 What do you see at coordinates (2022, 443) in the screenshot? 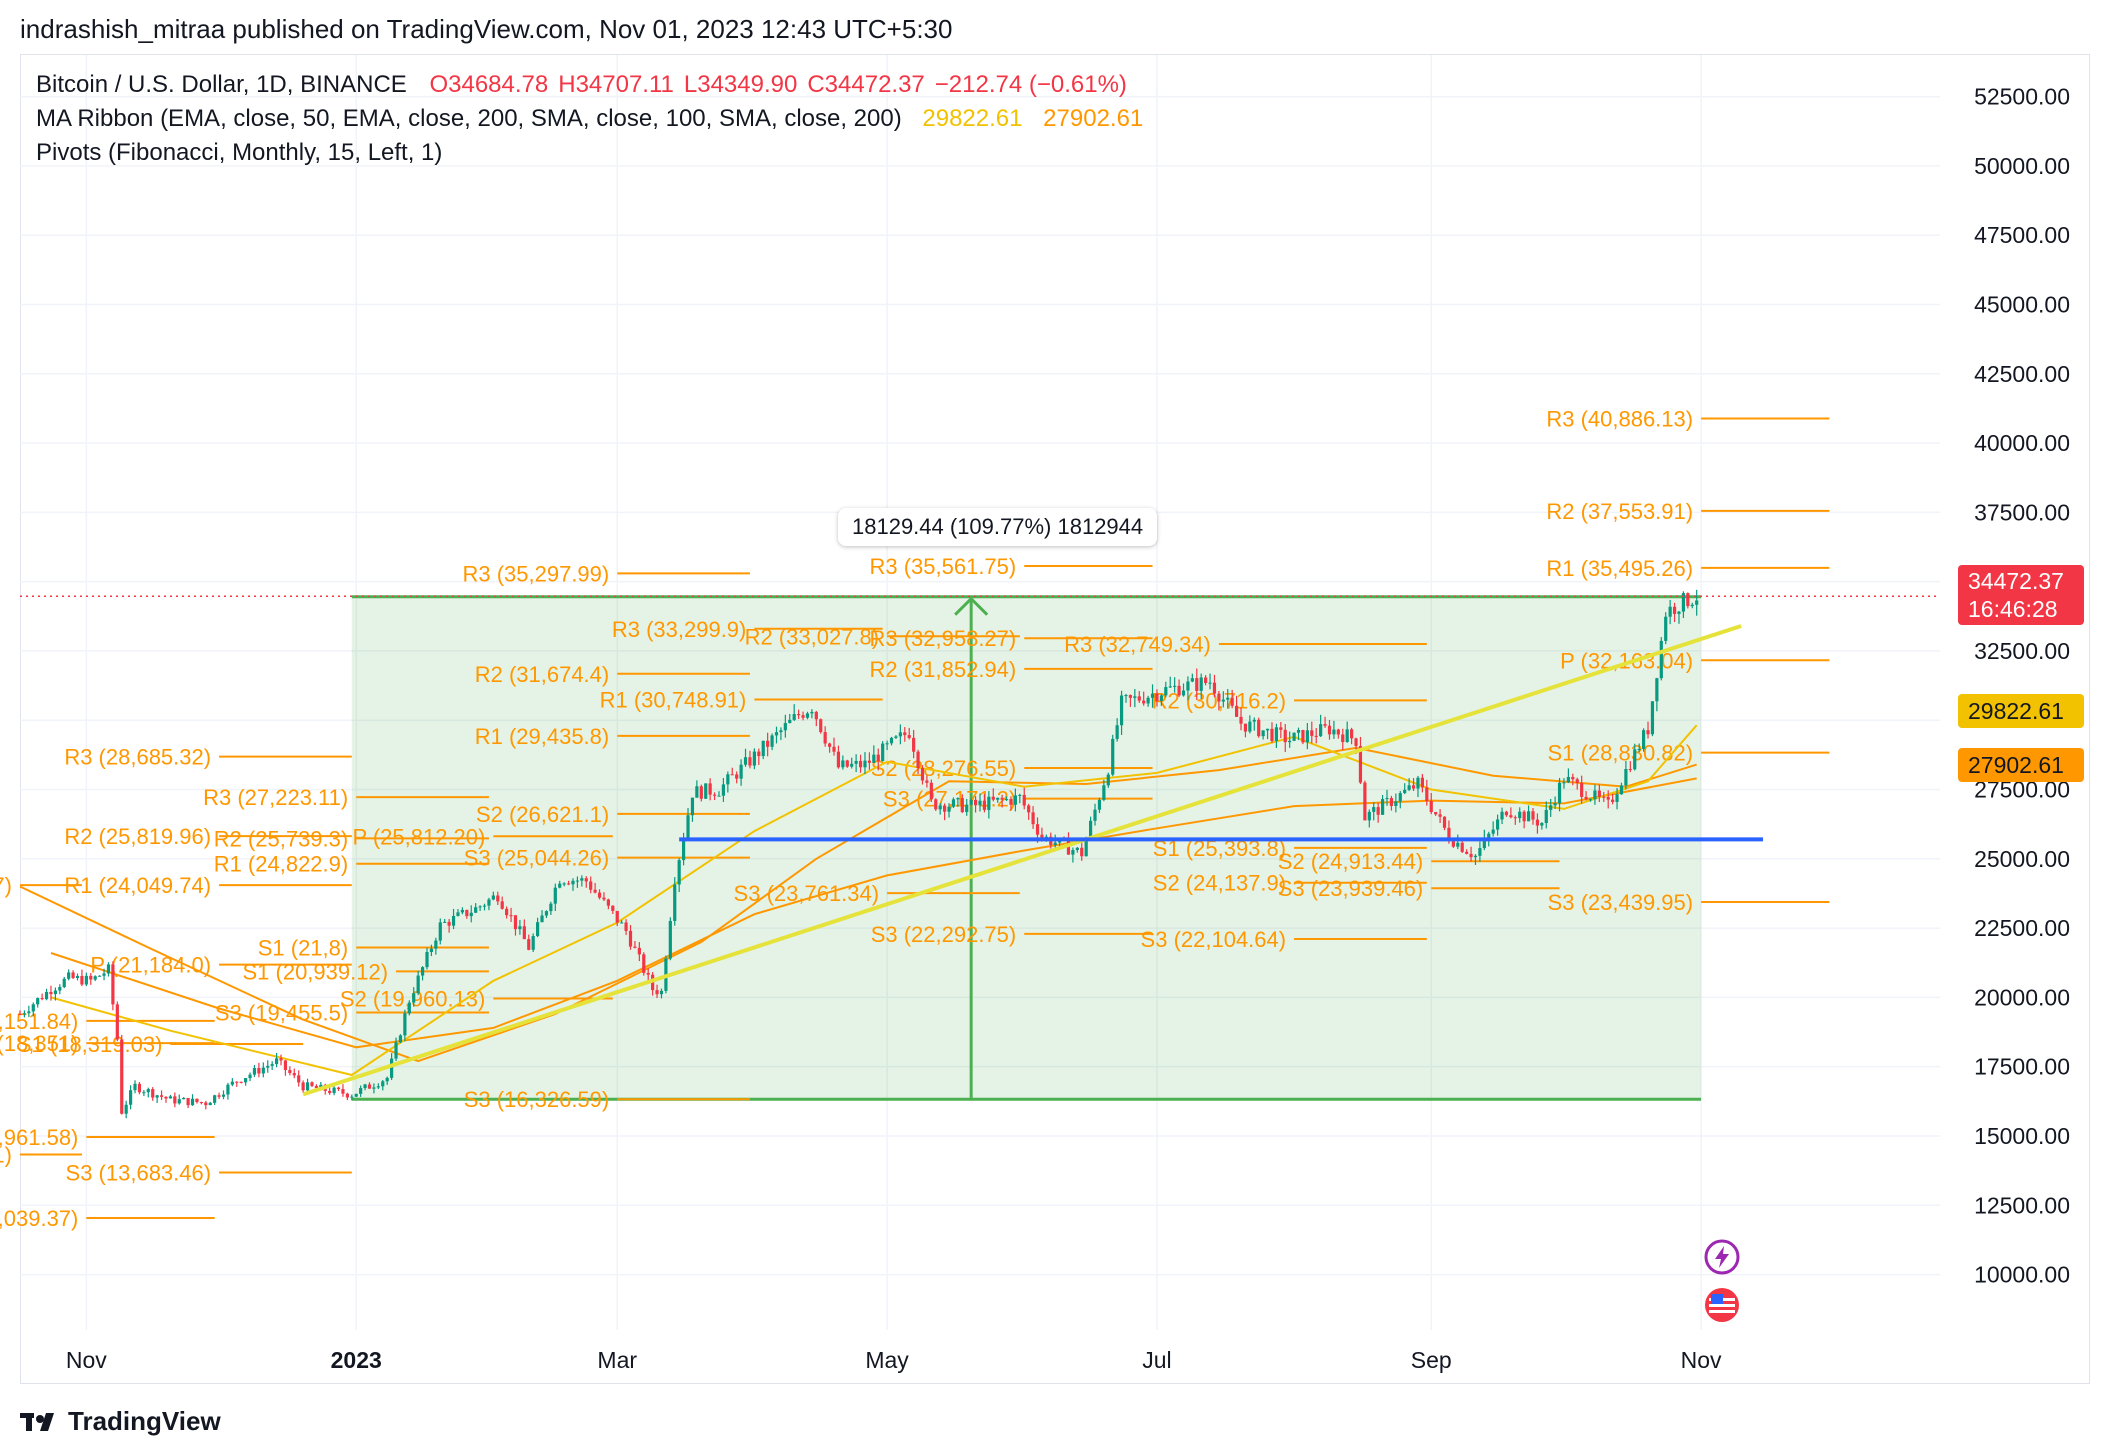
I see `y-tick-label: 40000.00` at bounding box center [2022, 443].